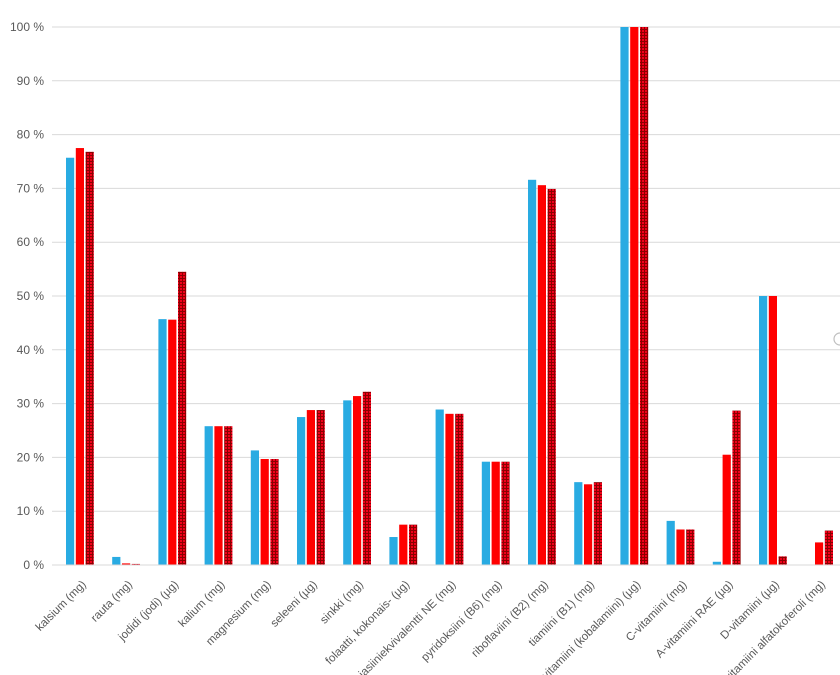 This screenshot has width=840, height=675. What do you see at coordinates (31, 242) in the screenshot?
I see `y-tick-label: 60 %` at bounding box center [31, 242].